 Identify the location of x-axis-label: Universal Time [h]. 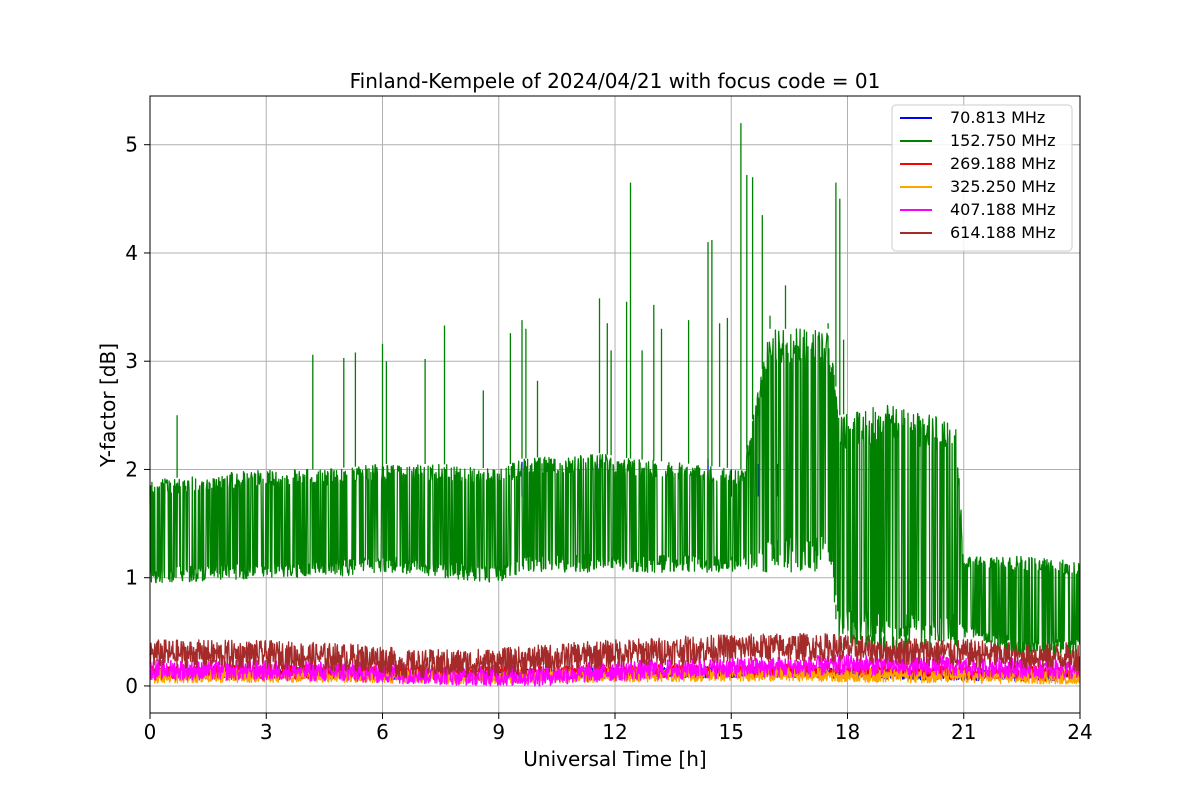
(614, 759).